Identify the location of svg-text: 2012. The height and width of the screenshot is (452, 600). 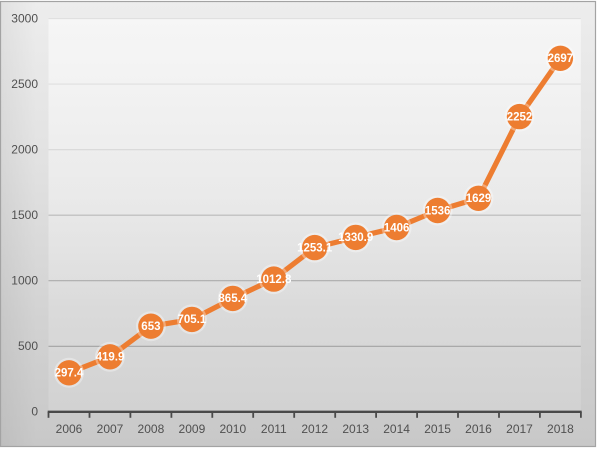
(314, 429).